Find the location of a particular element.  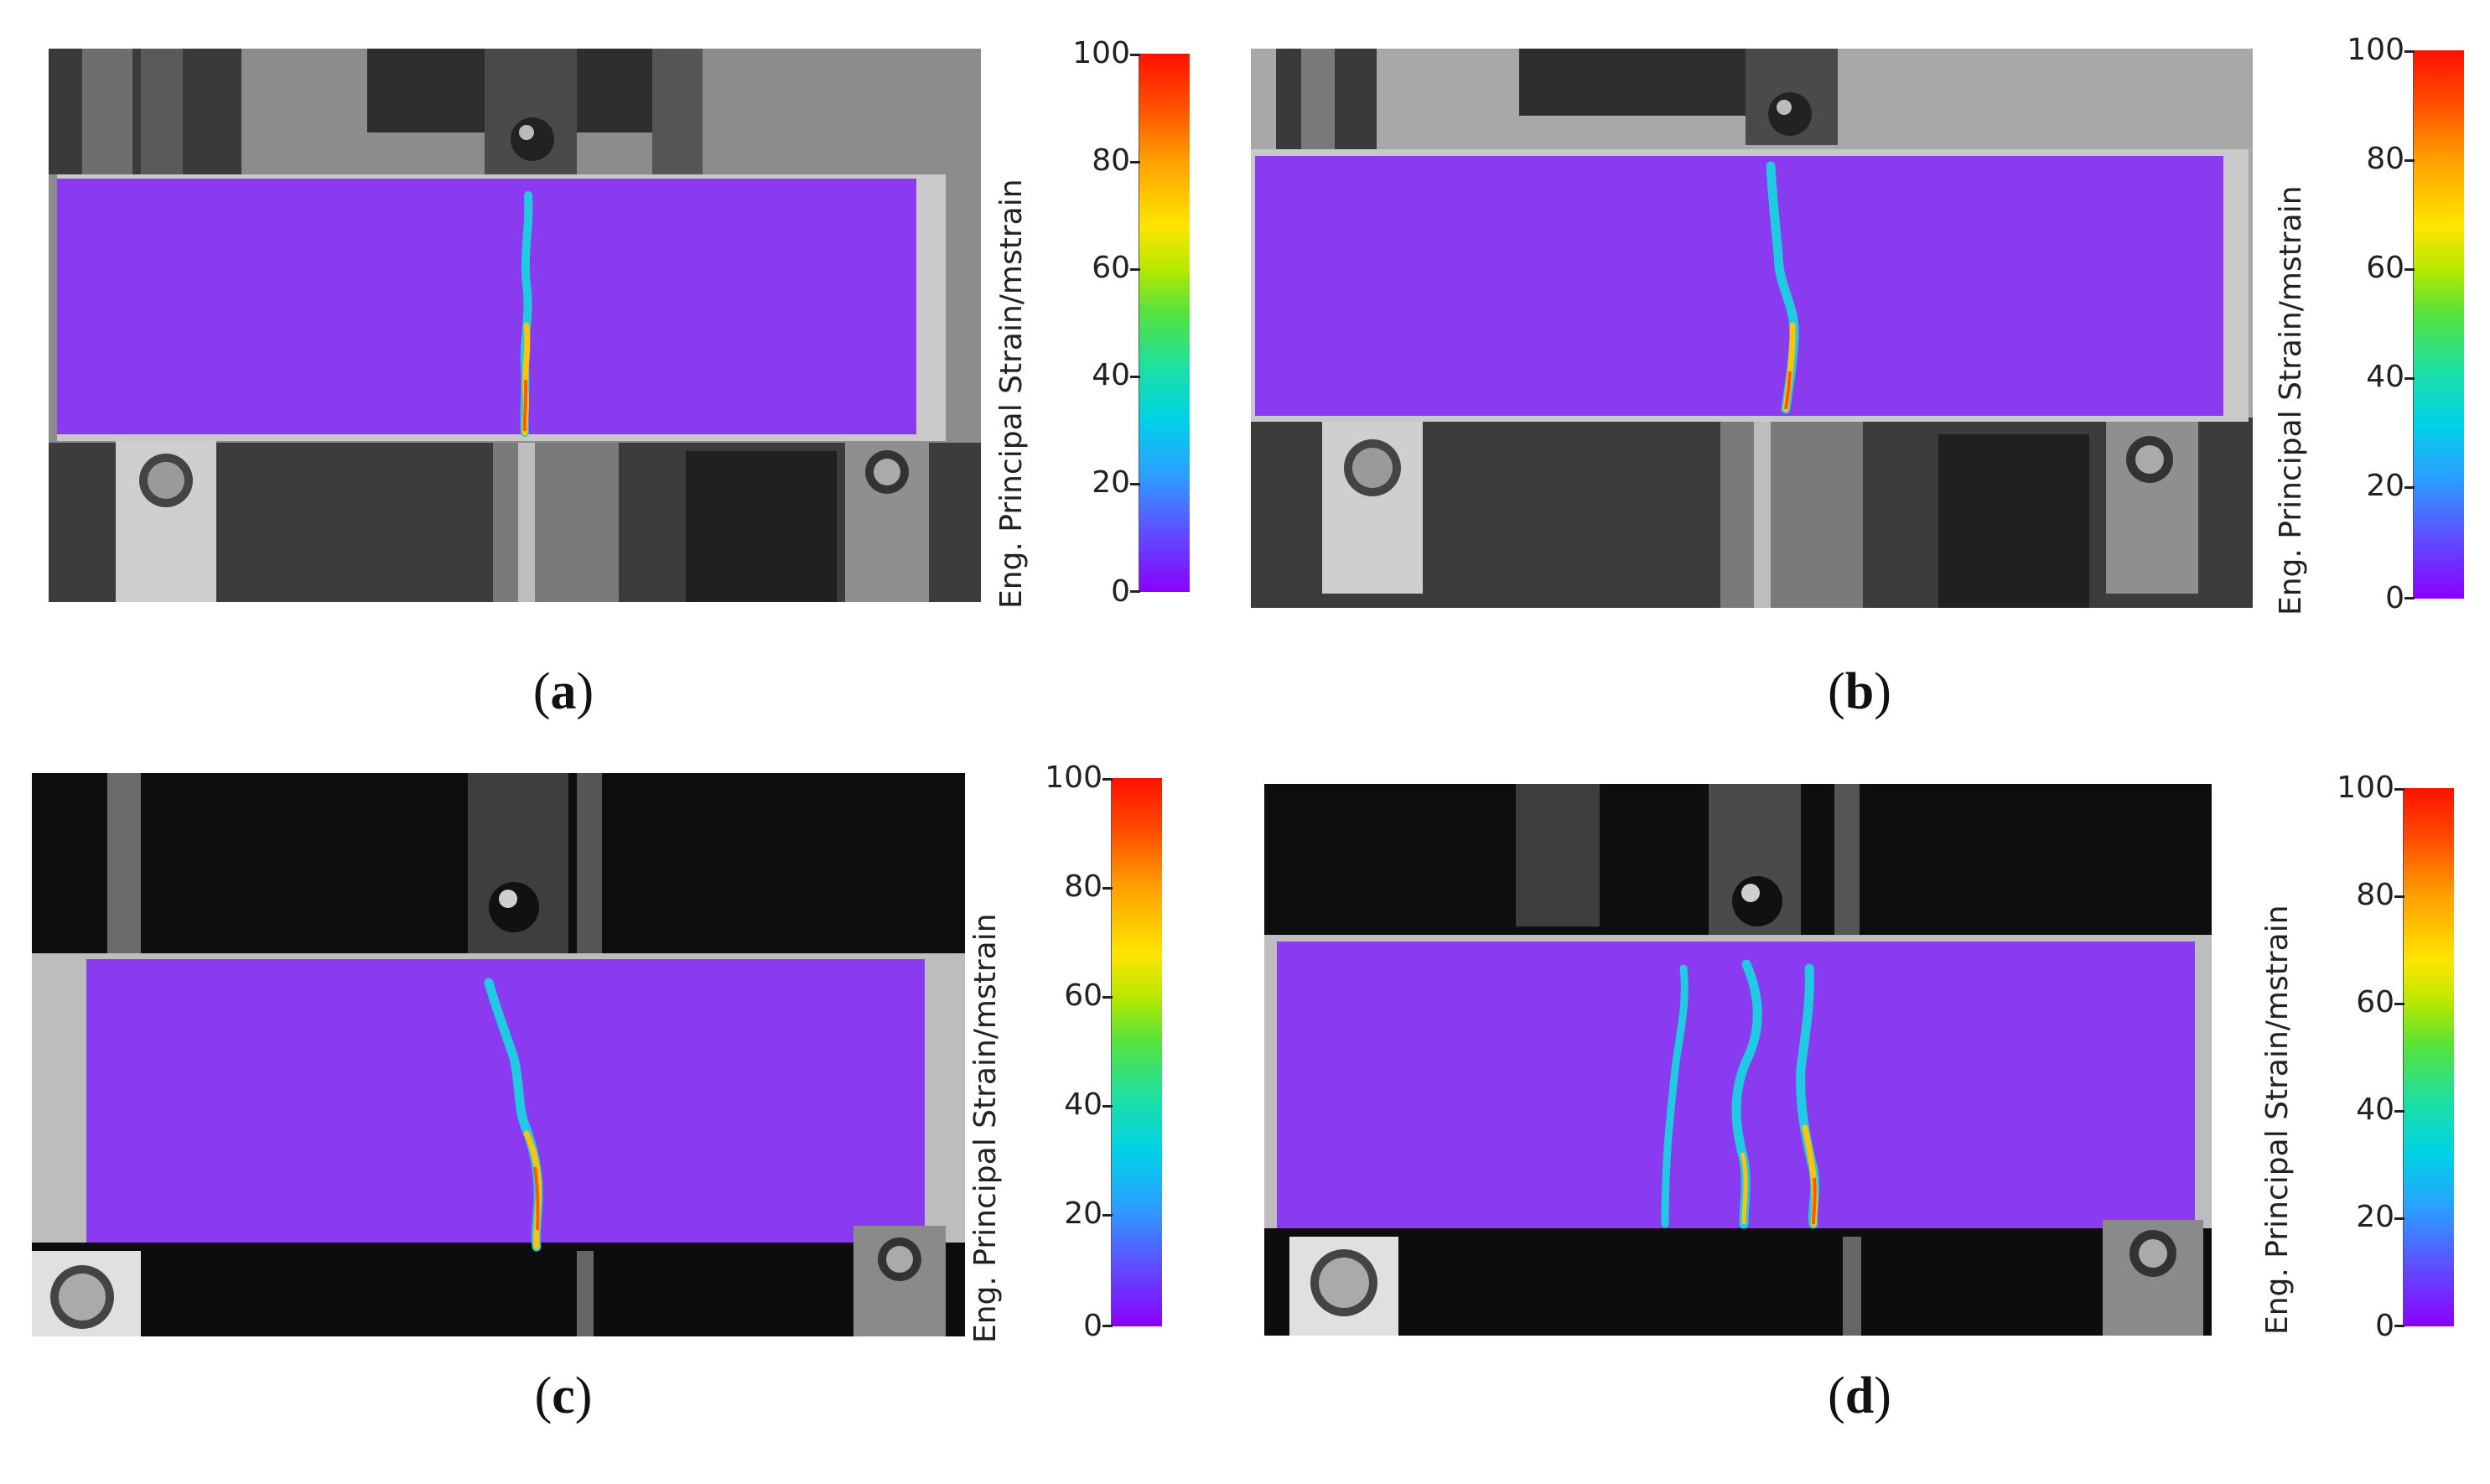

colorbar-b is located at coordinates (2438, 324).